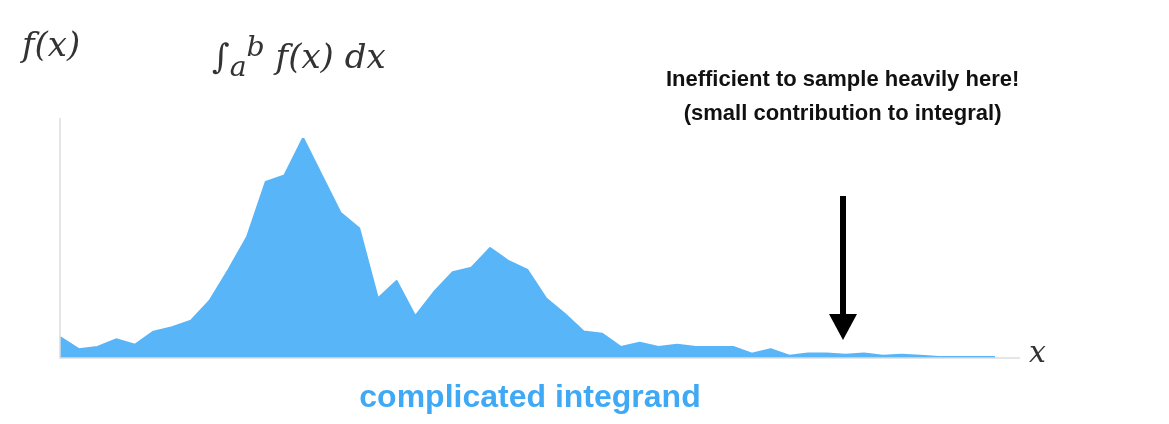  I want to click on y-axis-title: f(x), so click(51, 44).